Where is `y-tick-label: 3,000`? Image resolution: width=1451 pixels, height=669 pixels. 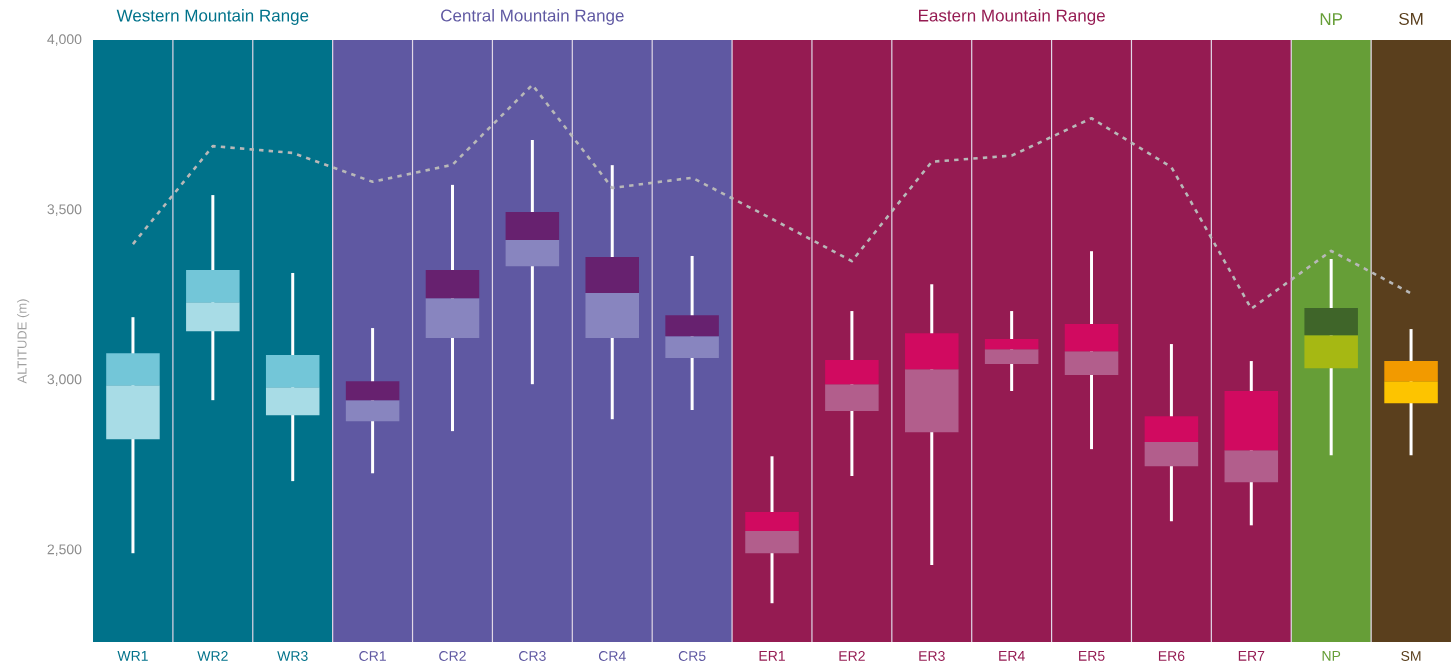
y-tick-label: 3,000 is located at coordinates (64, 380).